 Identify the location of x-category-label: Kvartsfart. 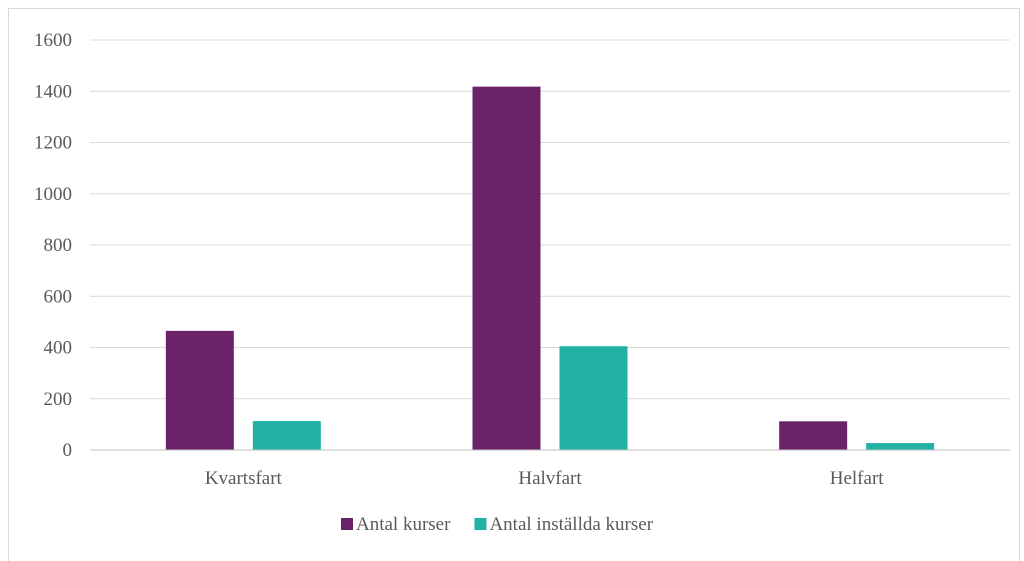
(244, 478).